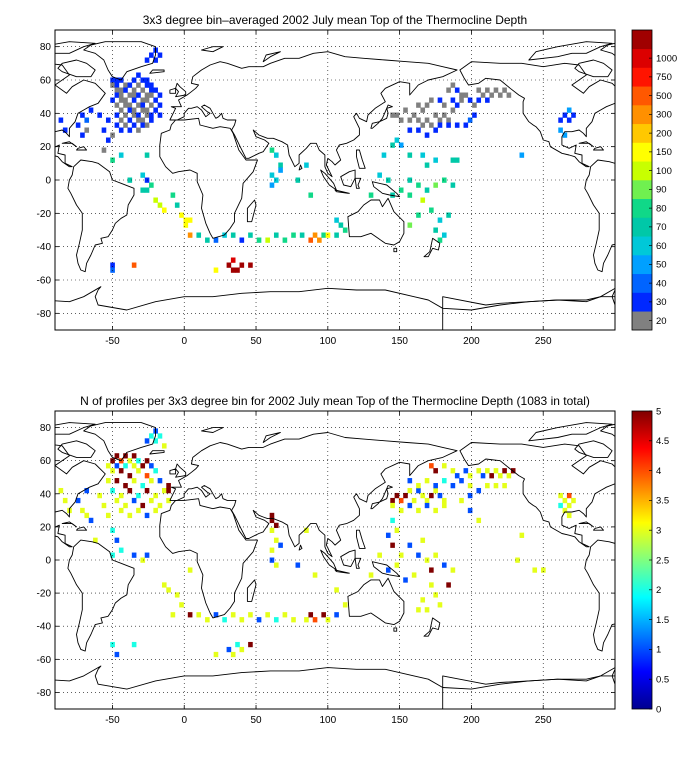  I want to click on chart2-colorbar: 0 0.5 1 1.5 2 2.5 3 3.5 4 4.5 5, so click(650, 560).